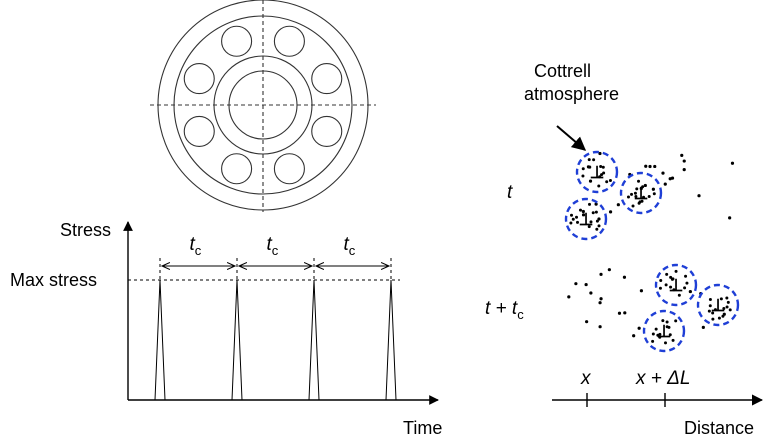 This screenshot has width=780, height=442. I want to click on interval-subscript: c, so click(198, 250).